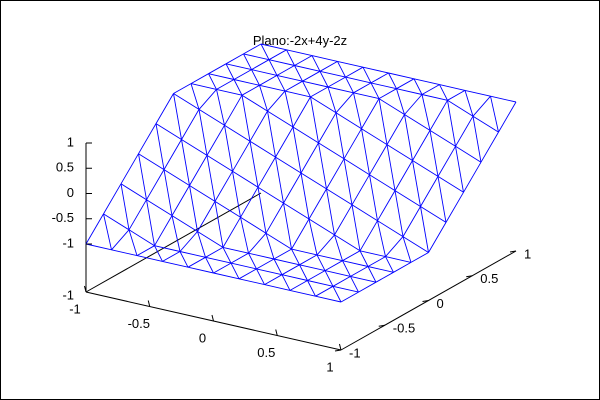  Describe the element at coordinates (63, 217) in the screenshot. I see `z-tick-label: -0.5` at that location.